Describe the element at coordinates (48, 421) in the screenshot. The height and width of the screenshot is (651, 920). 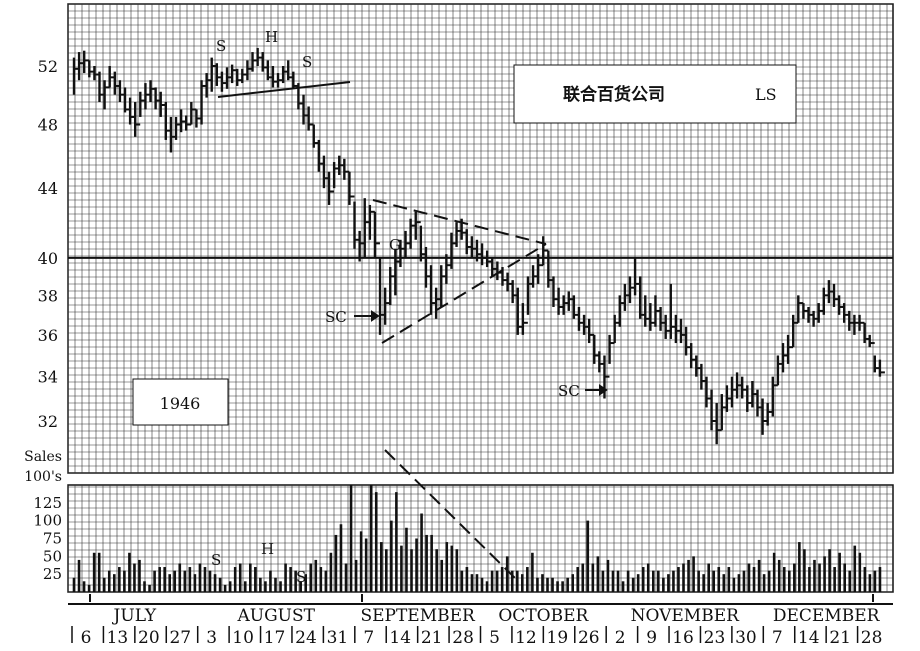
I see `price-tick-label: 32` at that location.